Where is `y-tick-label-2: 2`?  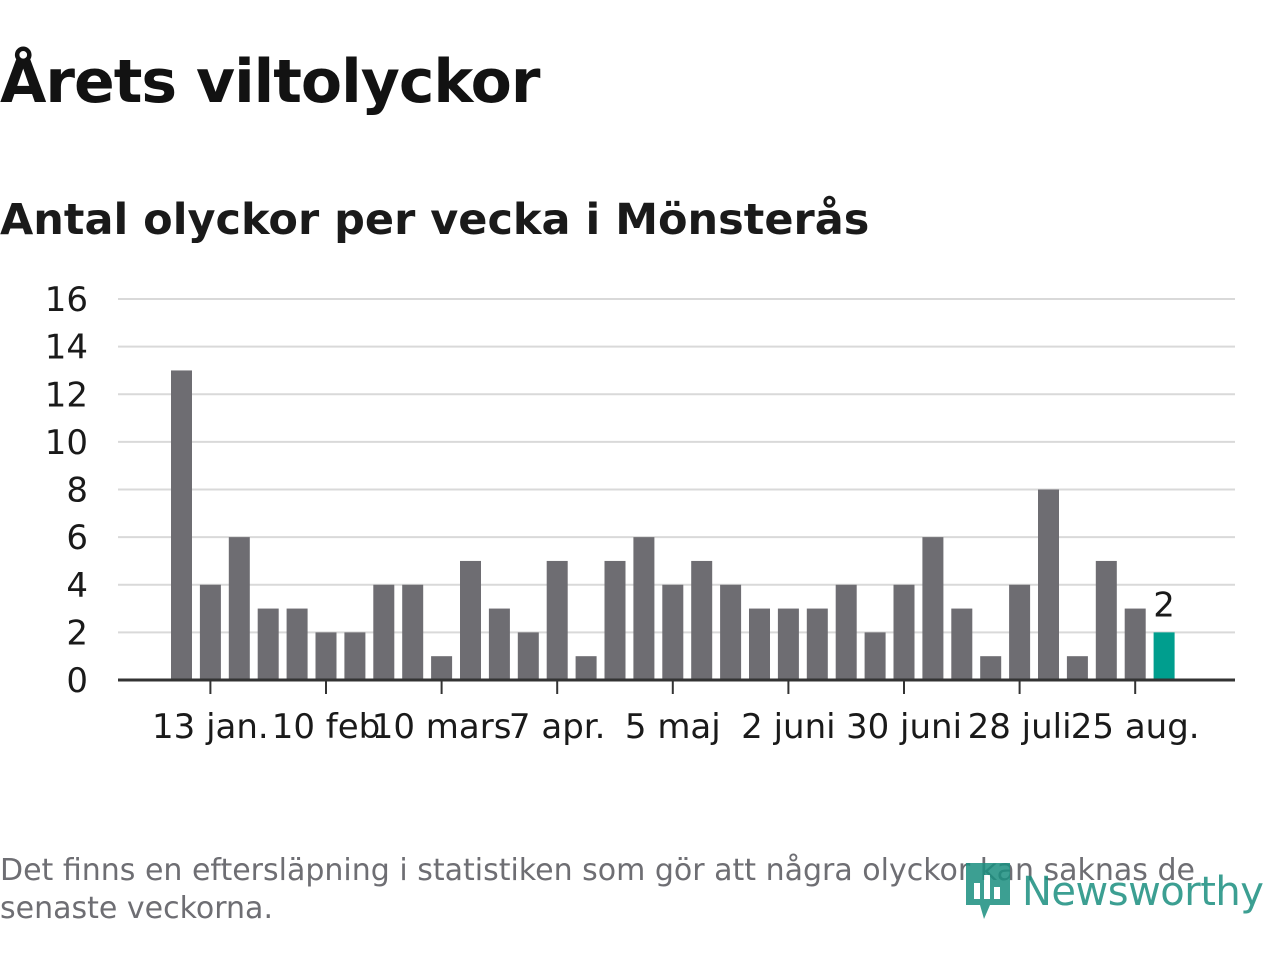 y-tick-label-2: 2 is located at coordinates (77, 633).